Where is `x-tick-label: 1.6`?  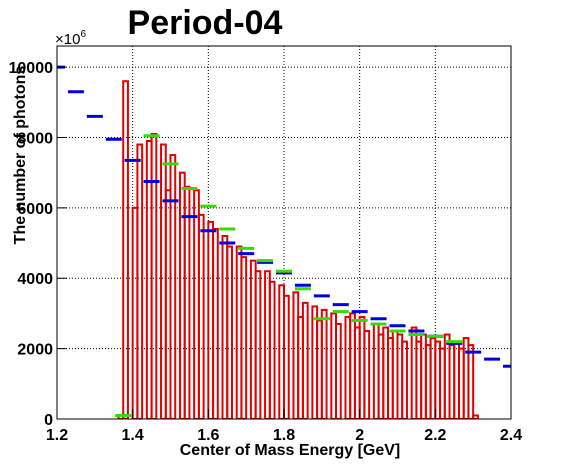
x-tick-label: 1.6 is located at coordinates (208, 435).